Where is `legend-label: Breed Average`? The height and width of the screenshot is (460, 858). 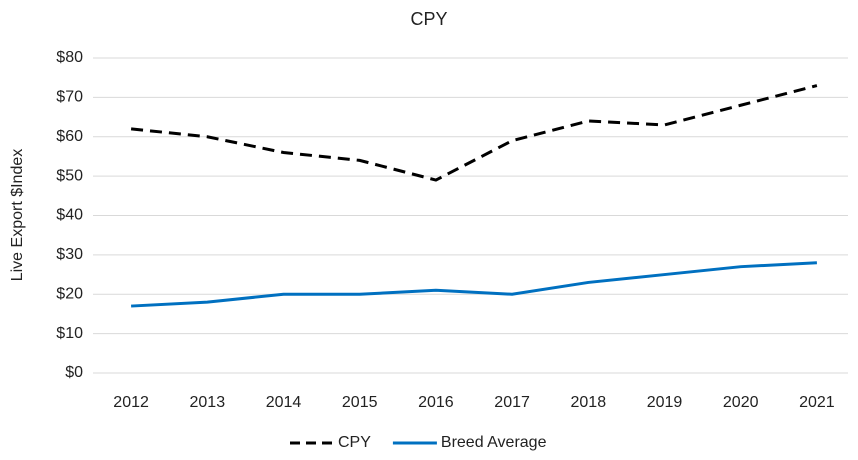
legend-label: Breed Average is located at coordinates (494, 442).